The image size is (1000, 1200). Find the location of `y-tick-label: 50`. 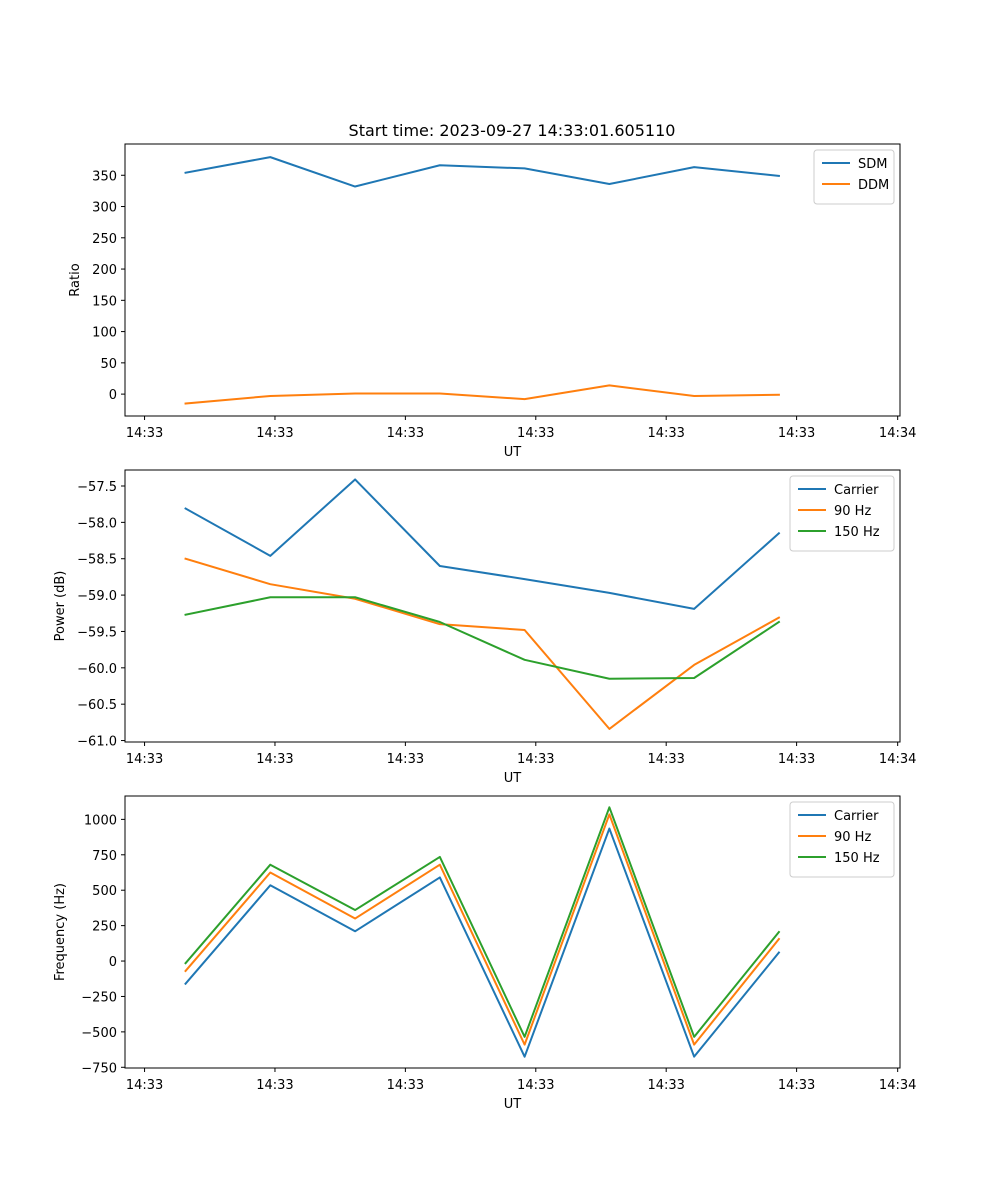

y-tick-label: 50 is located at coordinates (108, 364).